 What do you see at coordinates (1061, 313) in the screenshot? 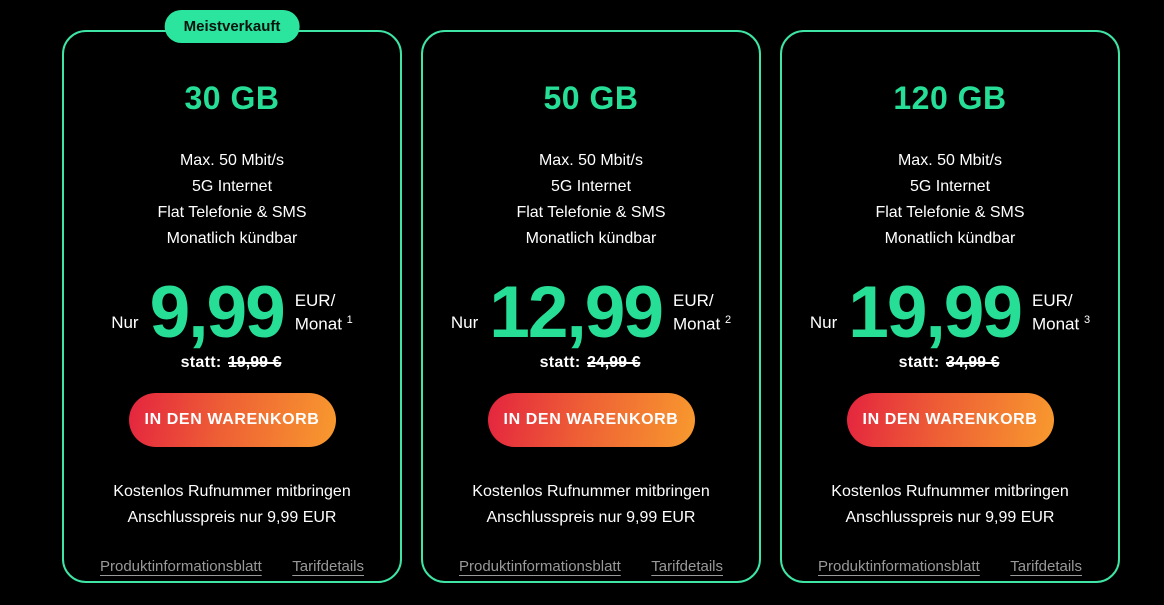
I see `price-unit: EUR/ Monat 3` at bounding box center [1061, 313].